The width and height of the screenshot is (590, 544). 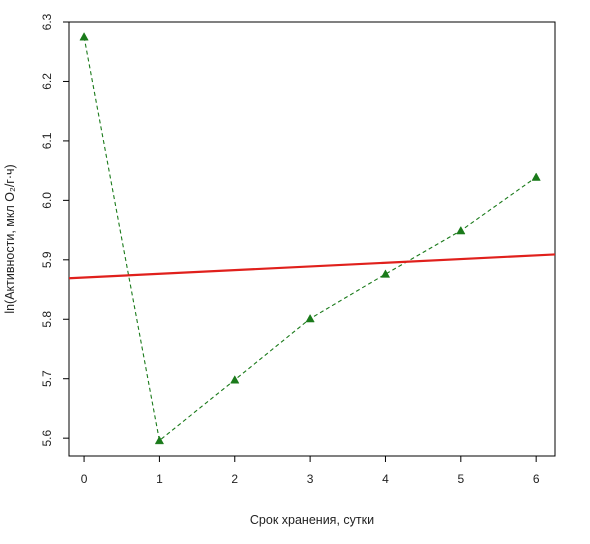 What do you see at coordinates (310, 471) in the screenshot?
I see `x-axis: 0 1 2 3 4 5 6` at bounding box center [310, 471].